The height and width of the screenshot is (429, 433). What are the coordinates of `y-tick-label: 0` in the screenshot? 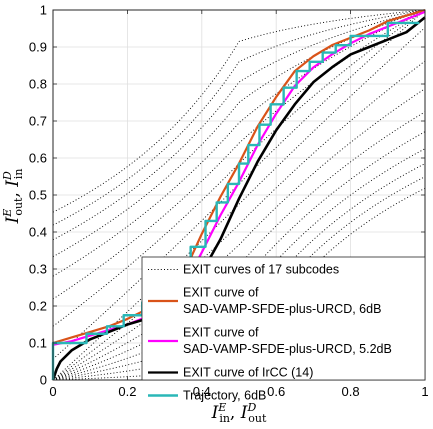 It's located at (43, 380).